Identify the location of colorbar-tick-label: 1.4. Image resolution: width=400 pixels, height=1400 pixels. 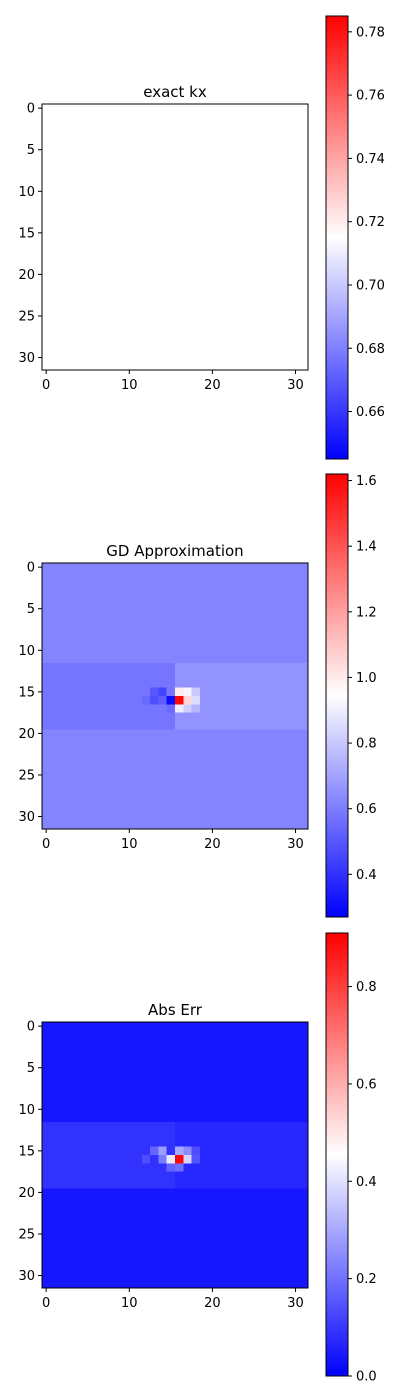
(366, 547).